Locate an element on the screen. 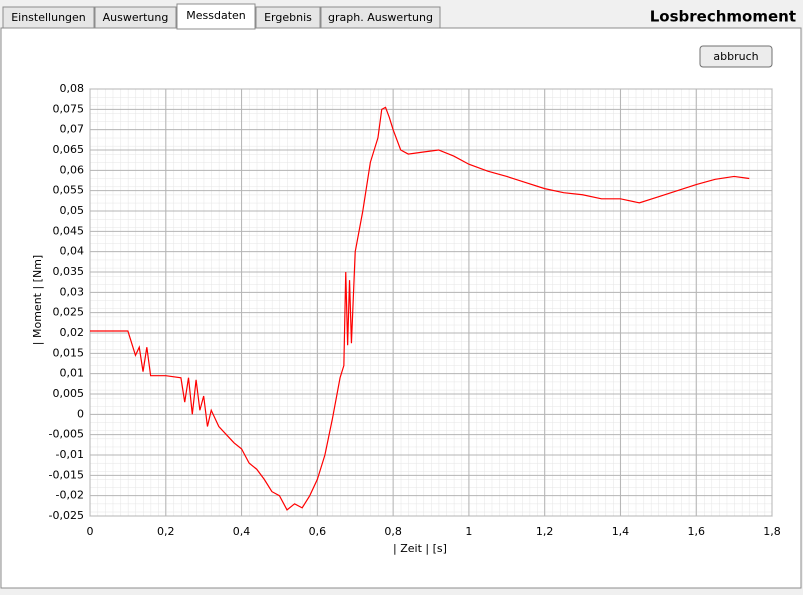 The image size is (803, 595). button-label: abbruch is located at coordinates (735, 56).